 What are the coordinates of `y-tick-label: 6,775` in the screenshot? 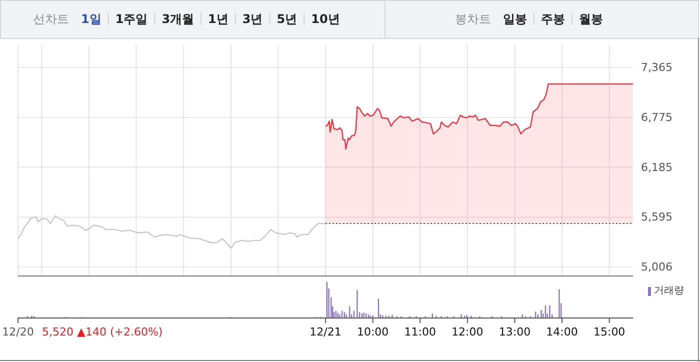 It's located at (656, 117).